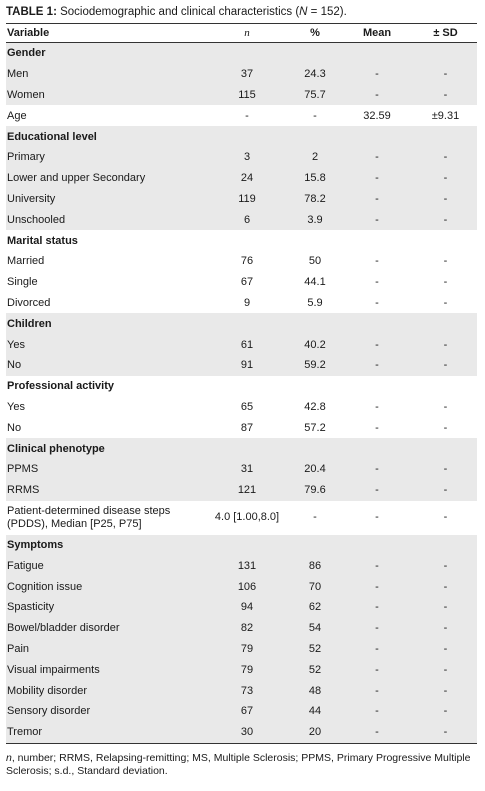  I want to click on cell-value: 4.0 [1.00,8.0], so click(247, 517).